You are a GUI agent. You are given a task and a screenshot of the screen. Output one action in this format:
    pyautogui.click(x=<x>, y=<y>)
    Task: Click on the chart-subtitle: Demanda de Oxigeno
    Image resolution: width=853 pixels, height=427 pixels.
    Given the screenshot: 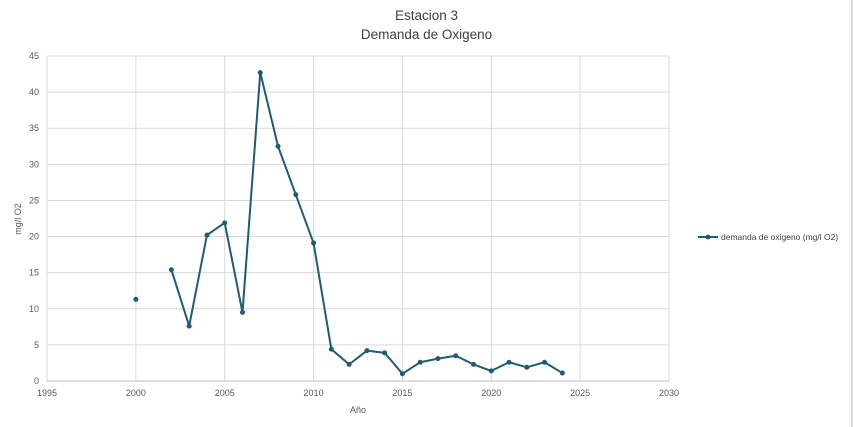 What is the action you would take?
    pyautogui.click(x=426, y=34)
    